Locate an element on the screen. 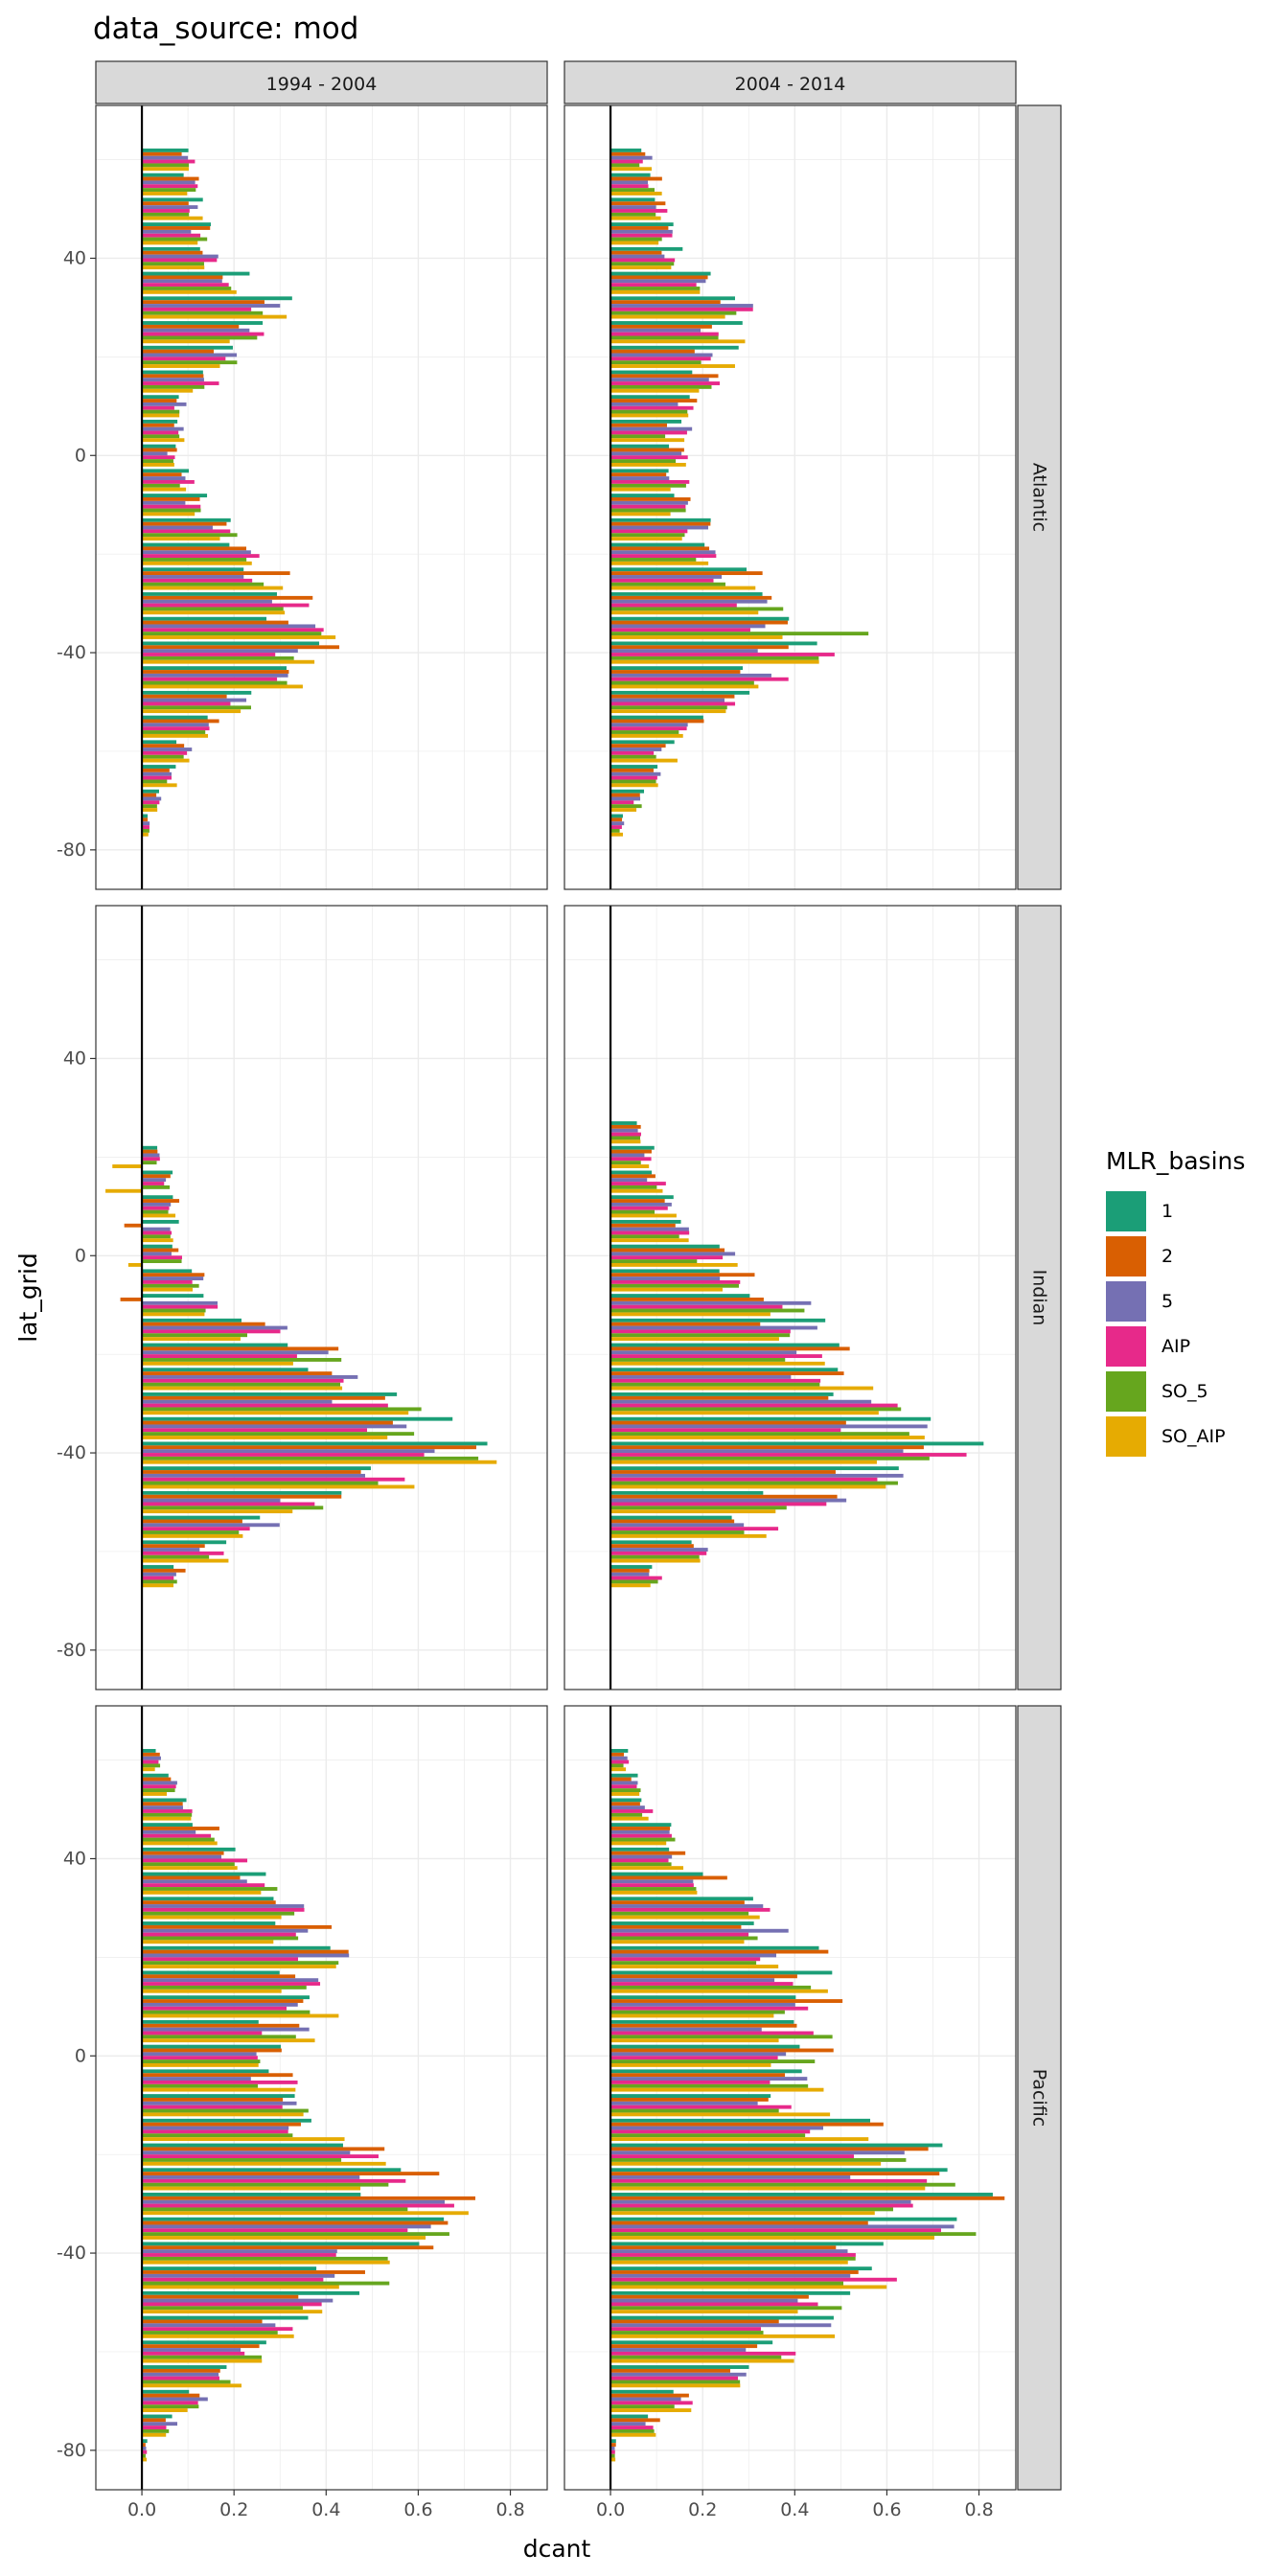 The height and width of the screenshot is (2576, 1288). y-tick-label: -80 is located at coordinates (71, 2450).